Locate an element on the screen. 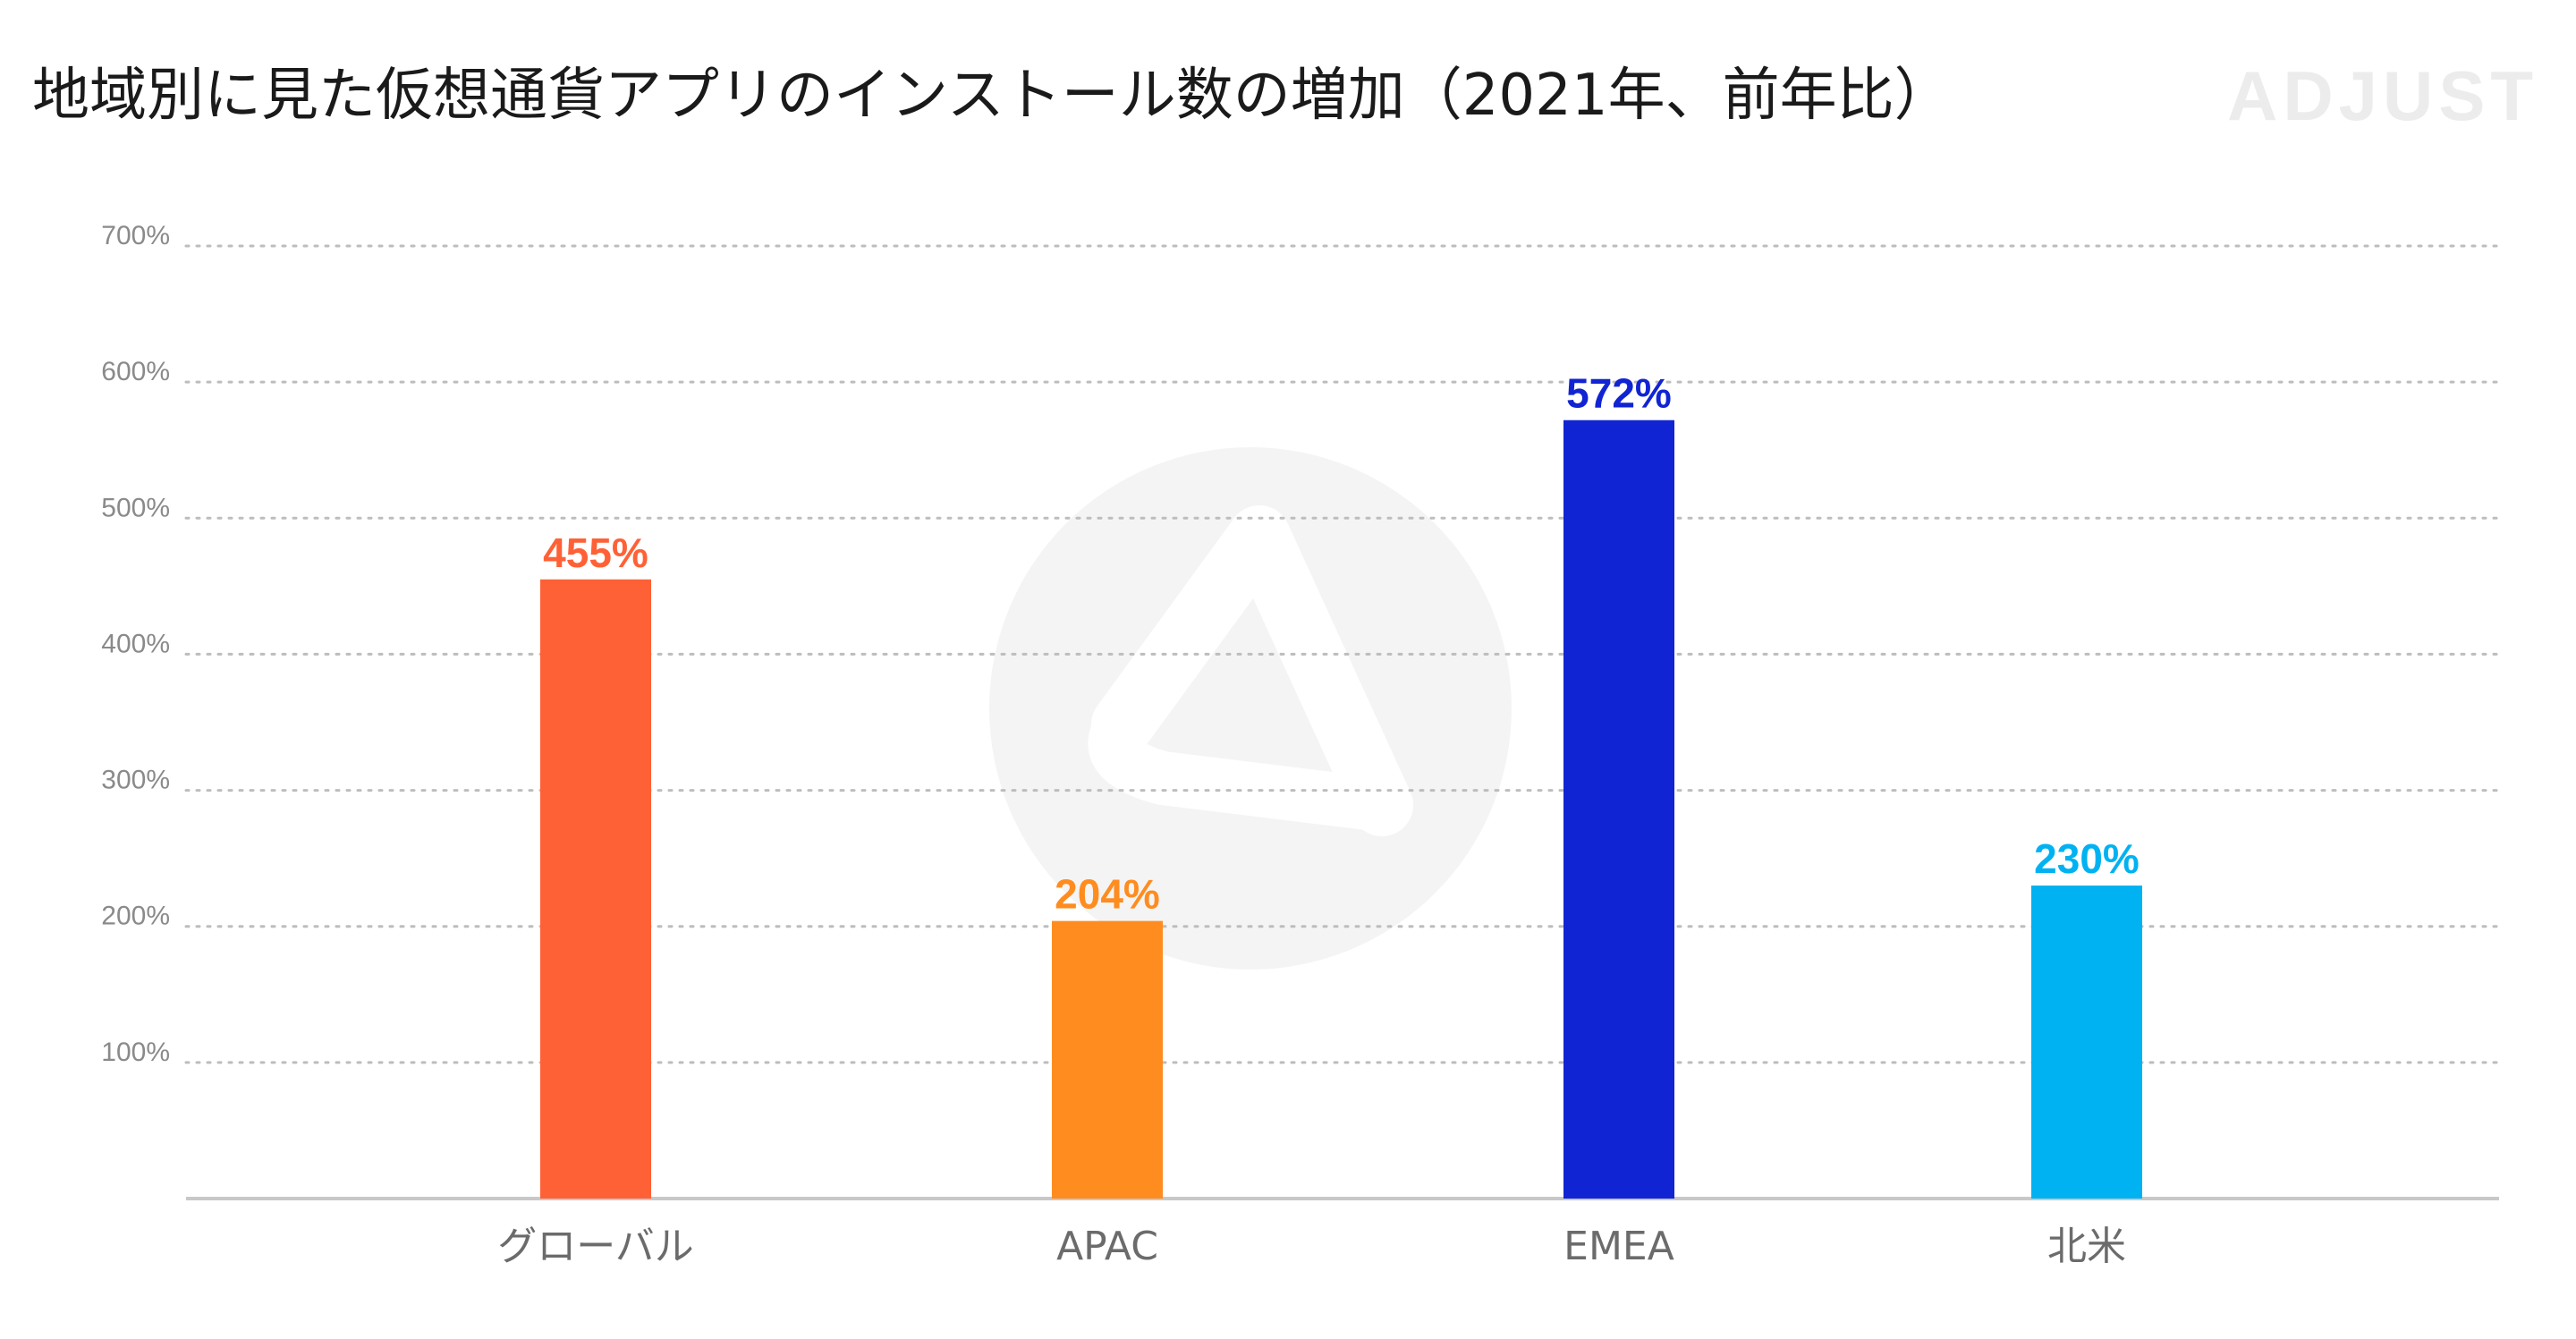 The height and width of the screenshot is (1339, 2576). x-axis: グローバル APAC EMEA 北米 is located at coordinates (1311, 1246).